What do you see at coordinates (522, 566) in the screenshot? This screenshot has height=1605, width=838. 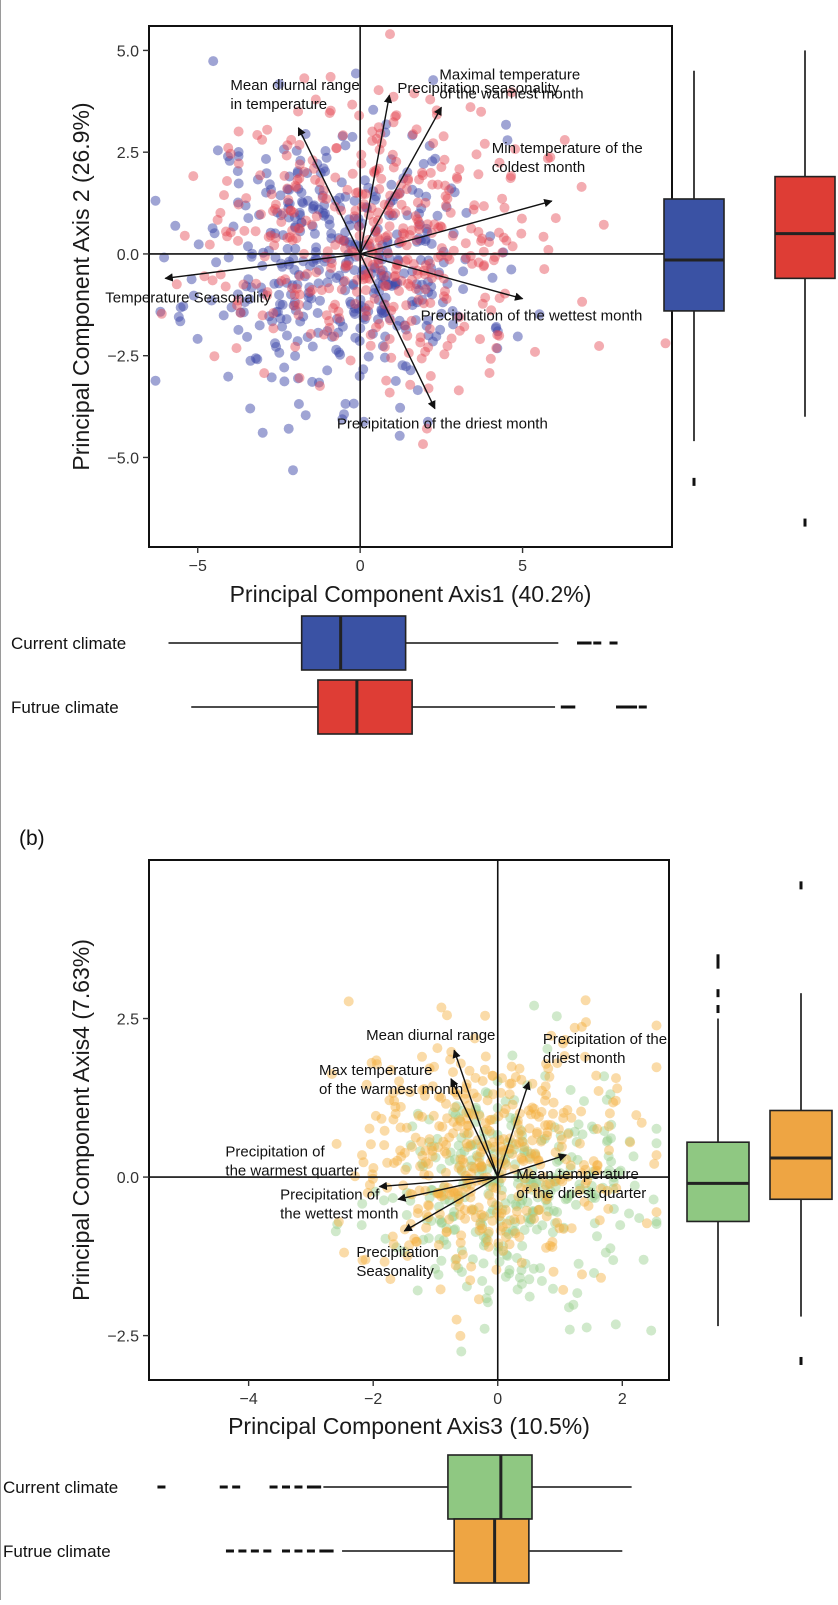 I see `x-tick-label: 5` at bounding box center [522, 566].